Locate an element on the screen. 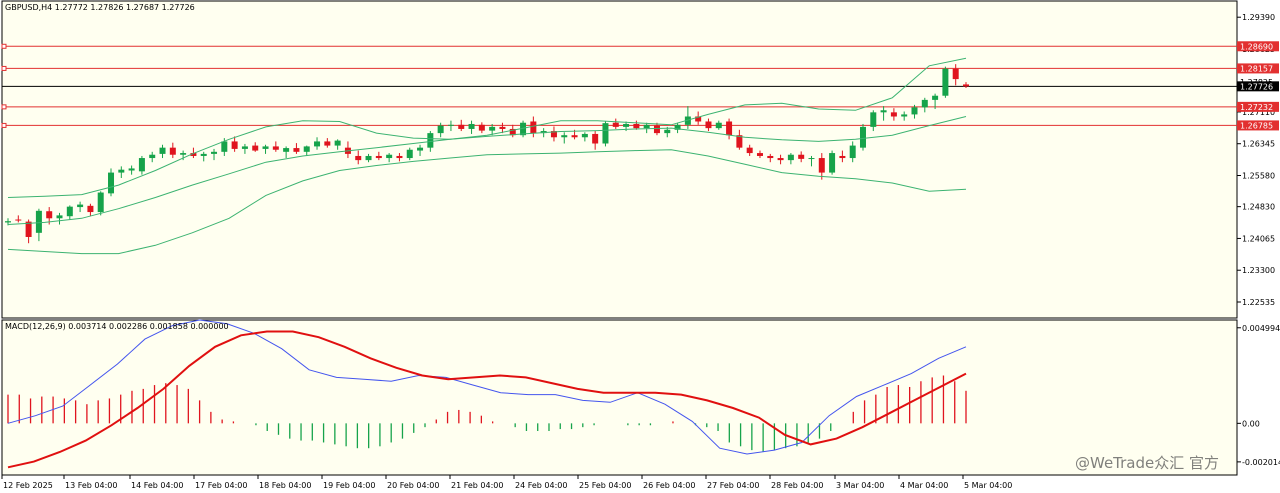 Image resolution: width=1280 pixels, height=493 pixels. price-tag-current is located at coordinates (1258, 86).